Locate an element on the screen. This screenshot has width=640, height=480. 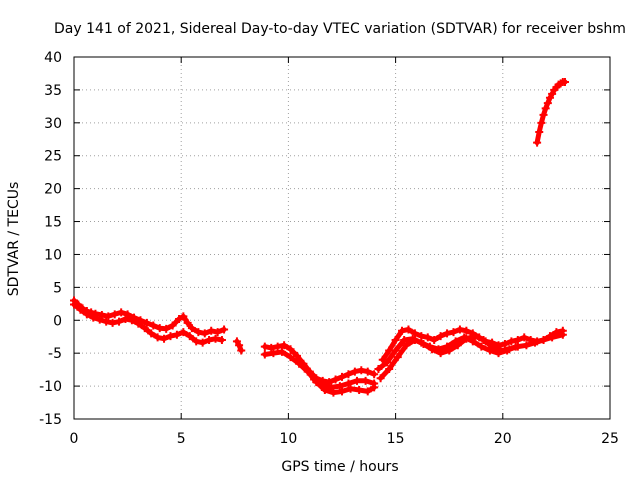
series-trail is located at coordinates (472, 356).